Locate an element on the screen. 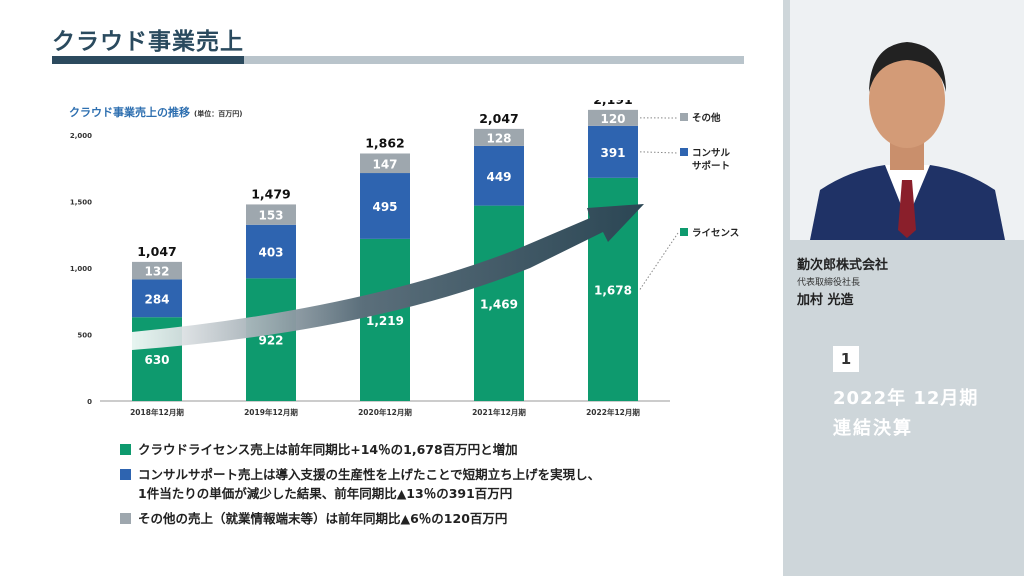 This screenshot has height=576, width=1024. y-tick-label: 1,000 is located at coordinates (81, 269).